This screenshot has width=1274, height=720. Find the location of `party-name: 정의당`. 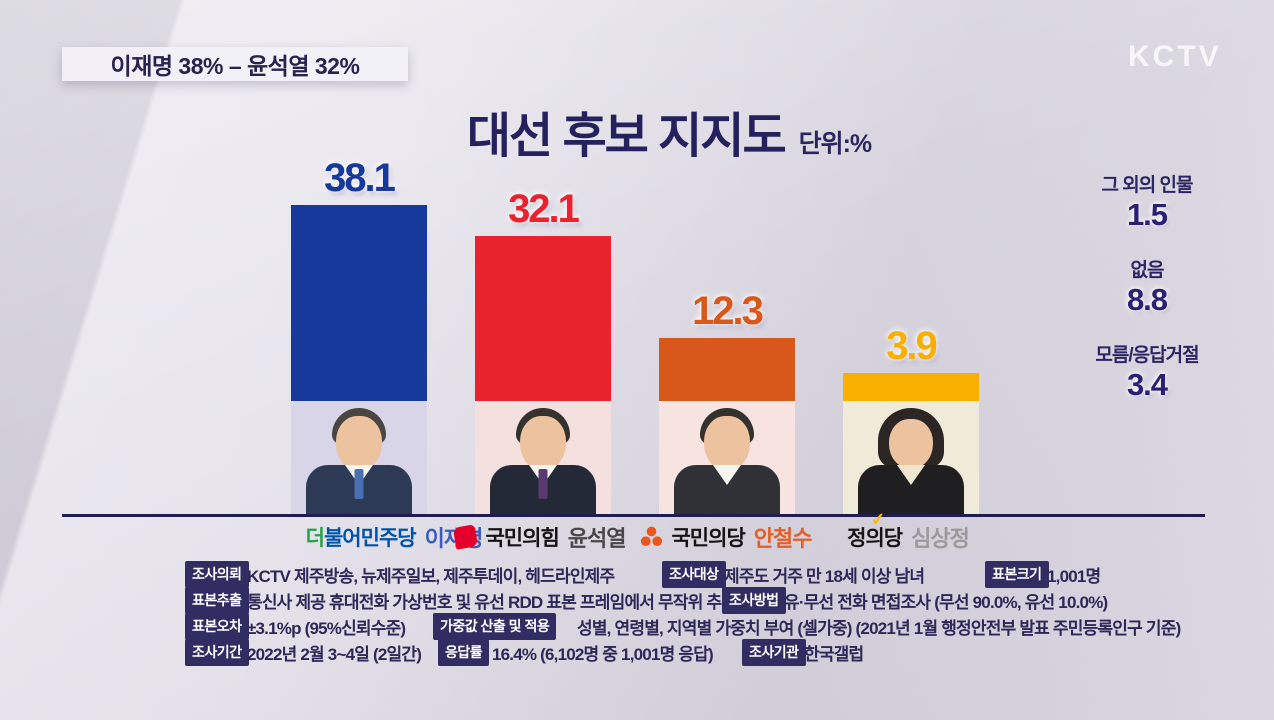

party-name: 정의당 is located at coordinates (875, 538).